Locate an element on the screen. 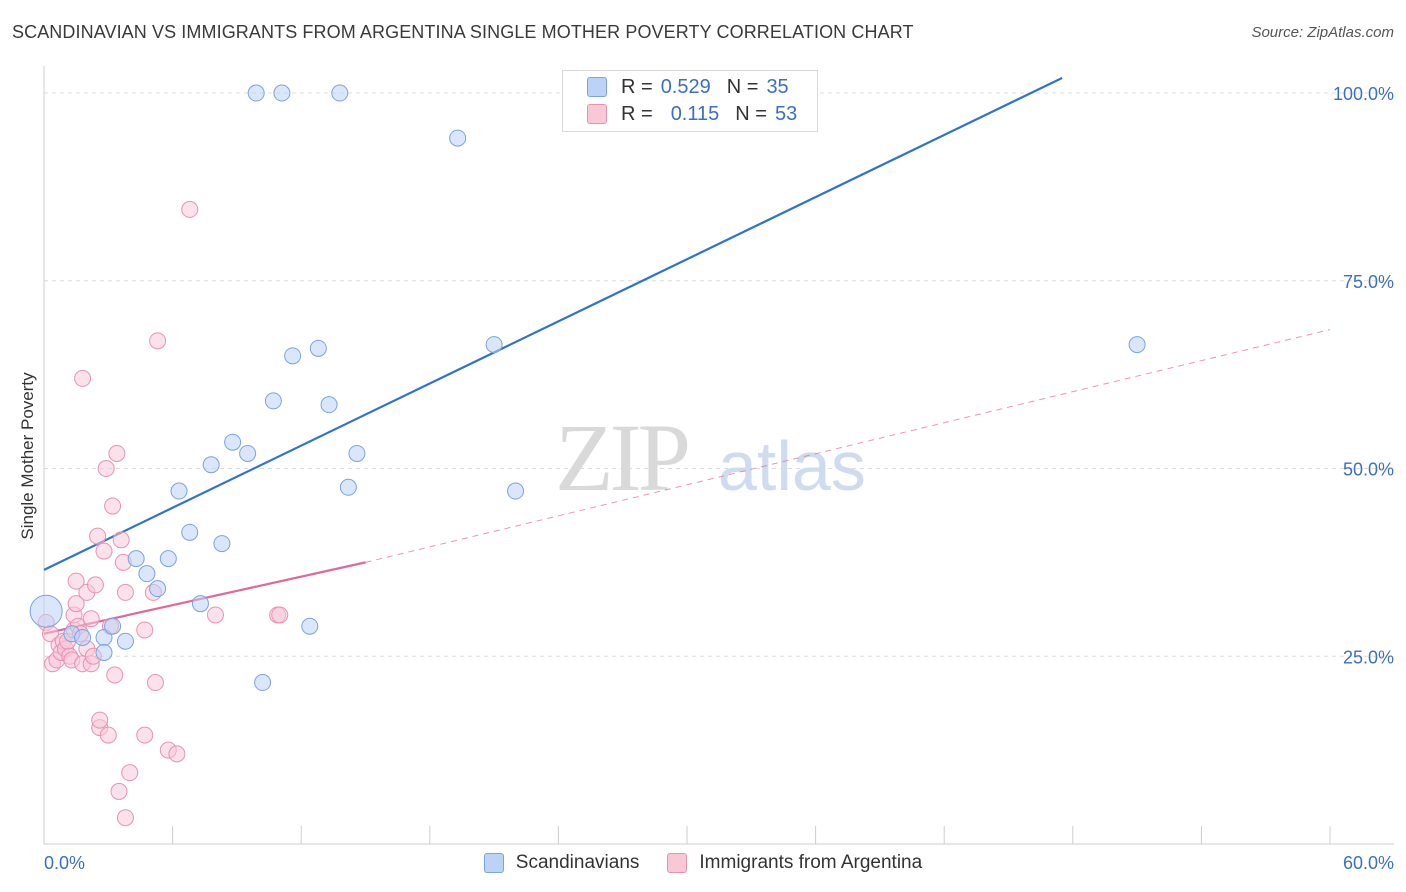 This screenshot has width=1406, height=892. legend-item-argentina: Immigrants from Argentina is located at coordinates (794, 863).